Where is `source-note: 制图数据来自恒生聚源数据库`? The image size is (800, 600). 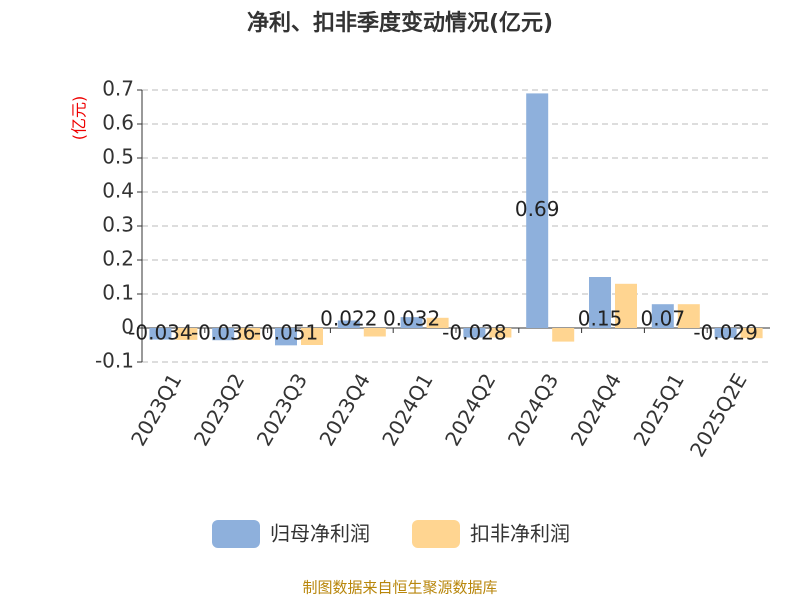 source-note: 制图数据来自恒生聚源数据库 is located at coordinates (399, 588).